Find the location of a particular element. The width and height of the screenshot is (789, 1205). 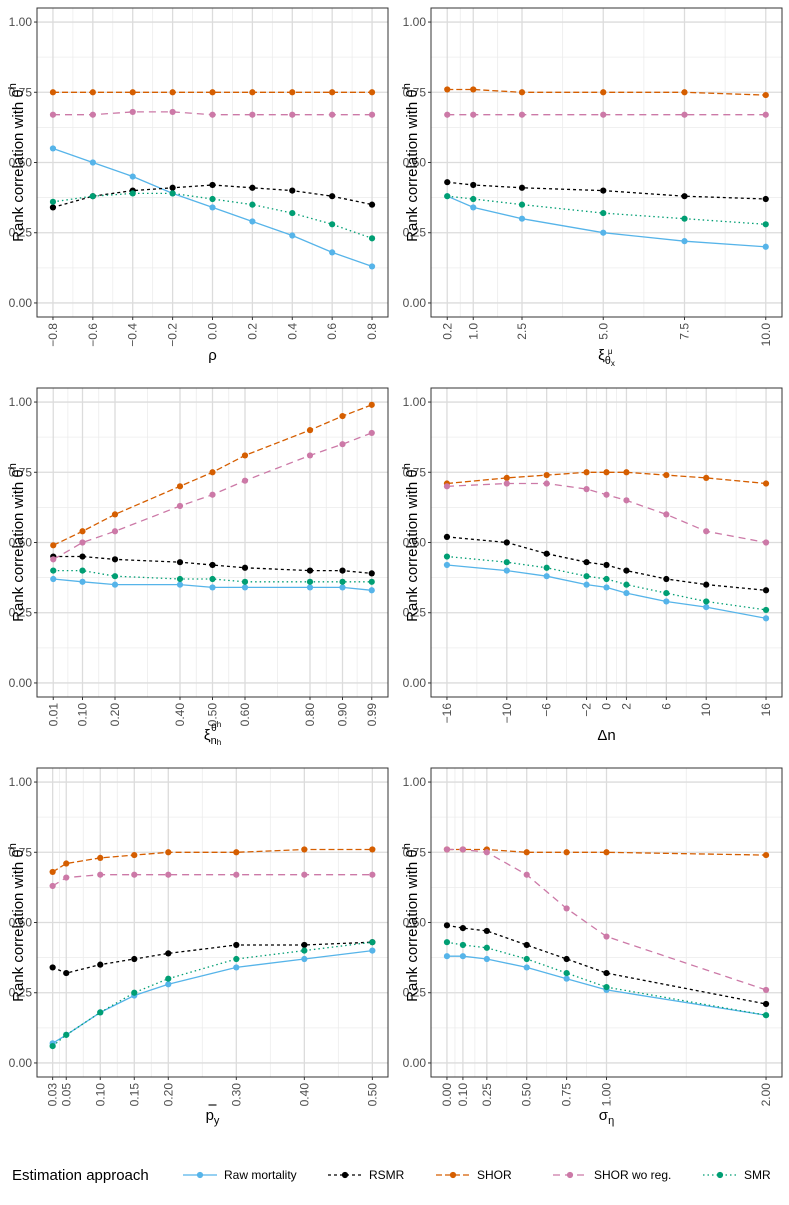

x-tick-label: 0.4 is located at coordinates (292, 331).